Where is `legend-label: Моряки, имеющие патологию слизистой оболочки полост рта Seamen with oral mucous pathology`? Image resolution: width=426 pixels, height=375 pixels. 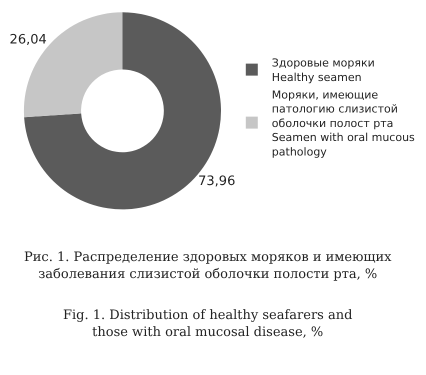 legend-label: Моряки, имеющие патологию слизистой оболочки полост рта Seamen with oral mucous pathology is located at coordinates (344, 123).